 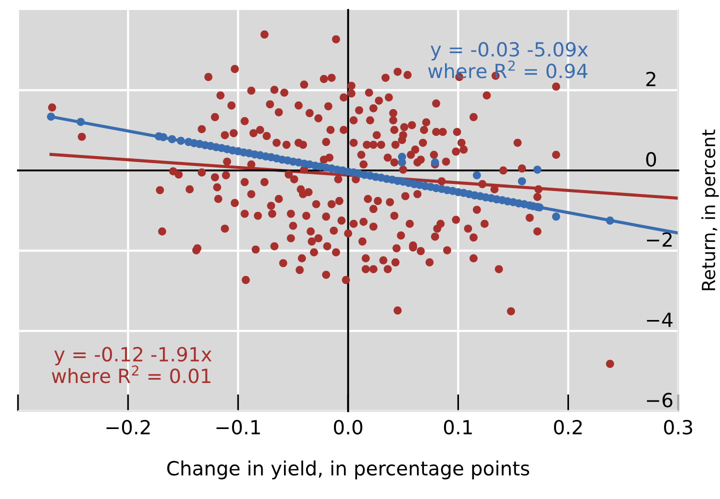 I want to click on y-tick-label: −6, so click(x=659, y=400).